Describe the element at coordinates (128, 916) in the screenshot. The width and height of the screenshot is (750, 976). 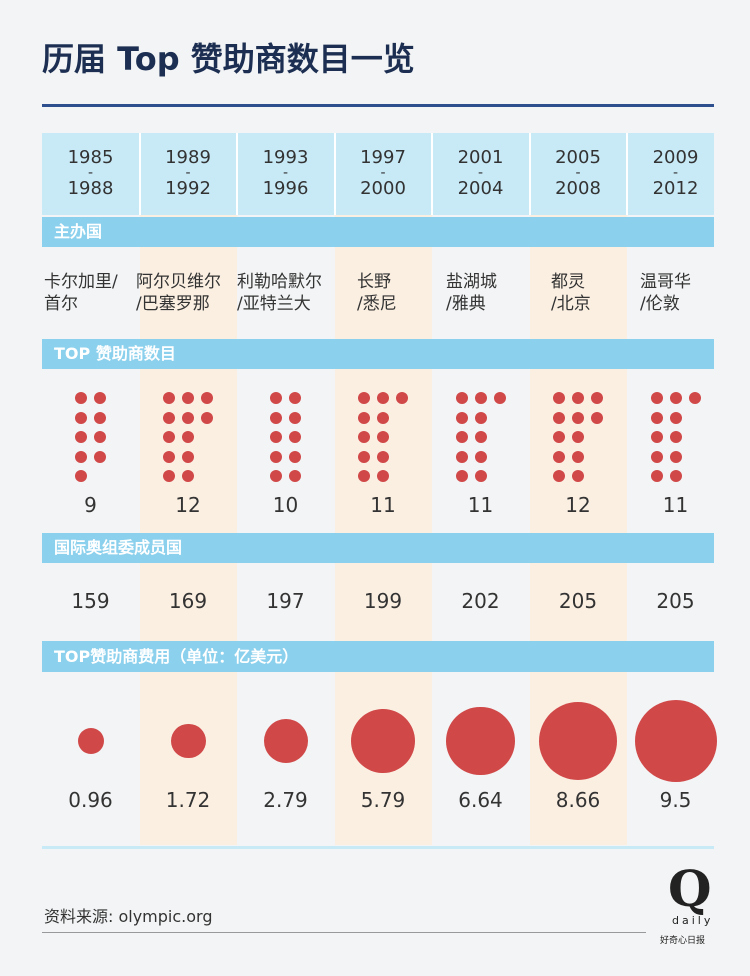
I see `source-note: 资料来源: olympic.org` at that location.